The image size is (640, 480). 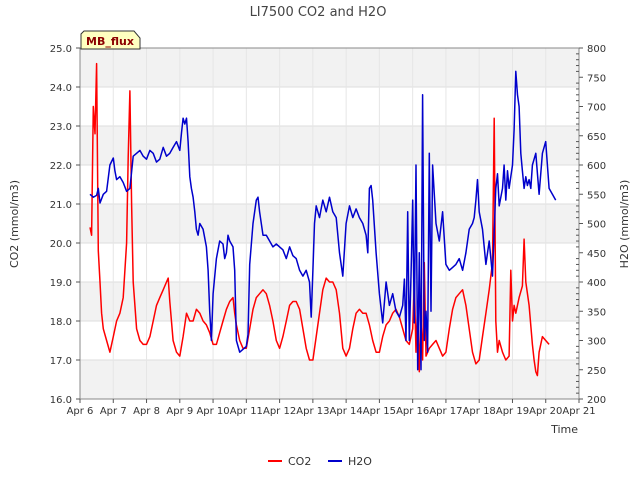 I want to click on x-tick-label: Apr 8, so click(x=146, y=411).